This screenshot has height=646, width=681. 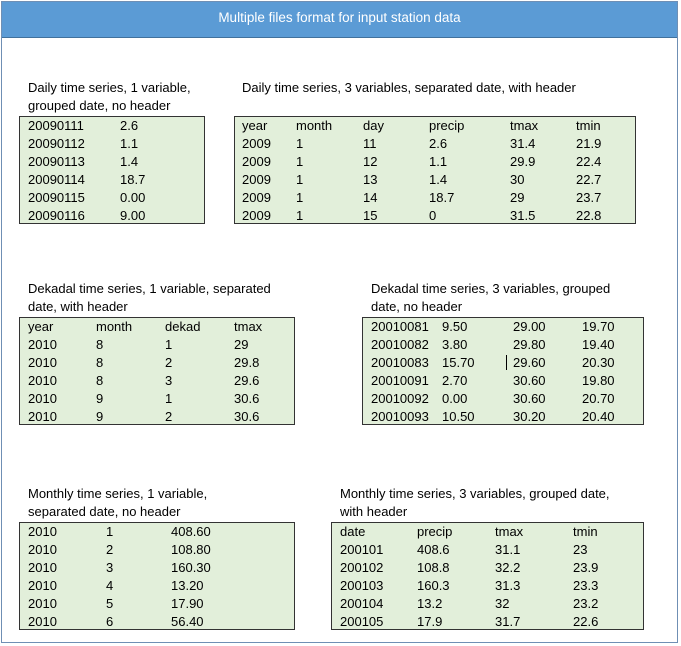 What do you see at coordinates (109, 87) in the screenshot?
I see `caption-line: Daily time series, 1 variable,` at bounding box center [109, 87].